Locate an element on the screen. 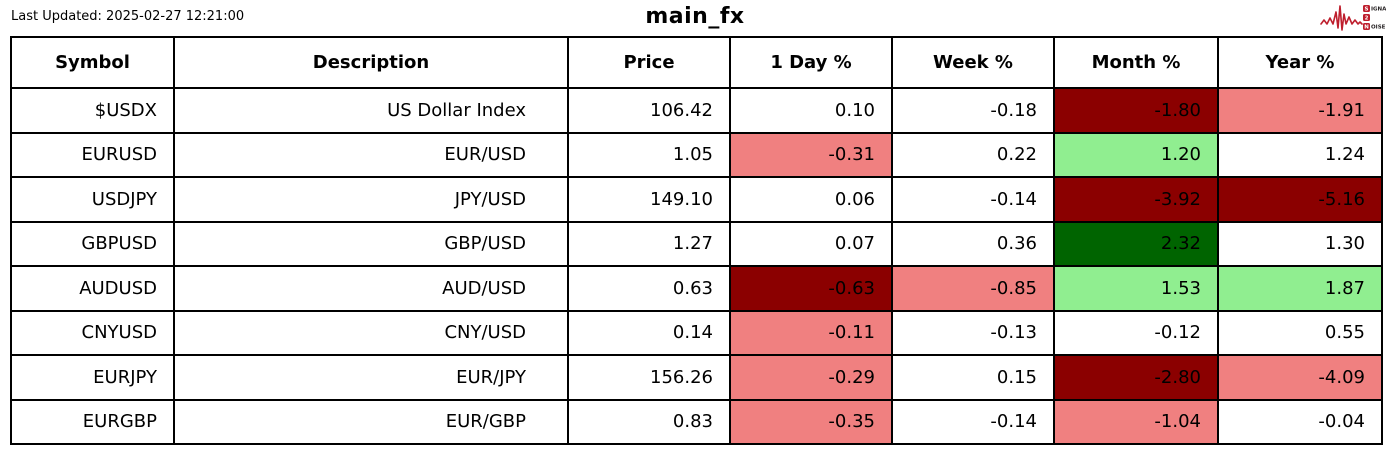  week-pct-cell: -0.13 is located at coordinates (973, 332).